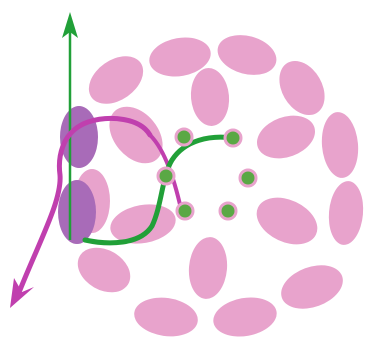 The image size is (366, 338). Describe the element at coordinates (22, 293) in the screenshot. I see `arrow-down-left-icon` at that location.